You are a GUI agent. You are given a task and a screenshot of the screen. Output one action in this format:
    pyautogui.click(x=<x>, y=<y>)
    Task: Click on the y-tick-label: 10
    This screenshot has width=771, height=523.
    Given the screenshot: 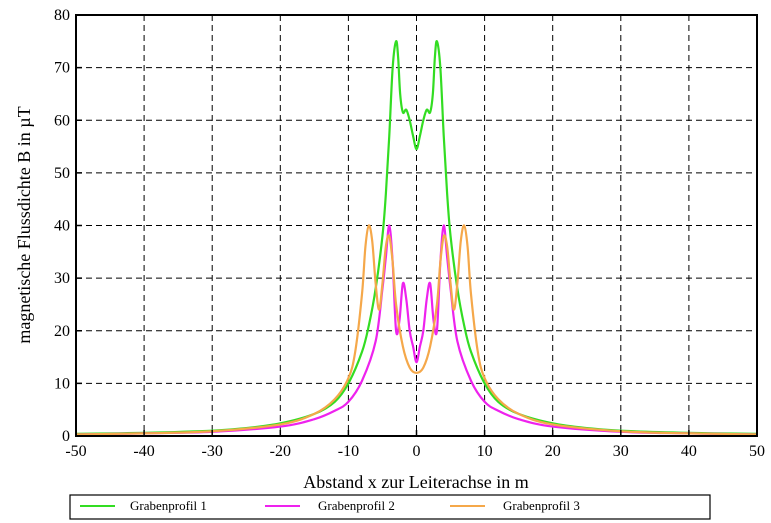 What is the action you would take?
    pyautogui.click(x=62, y=383)
    